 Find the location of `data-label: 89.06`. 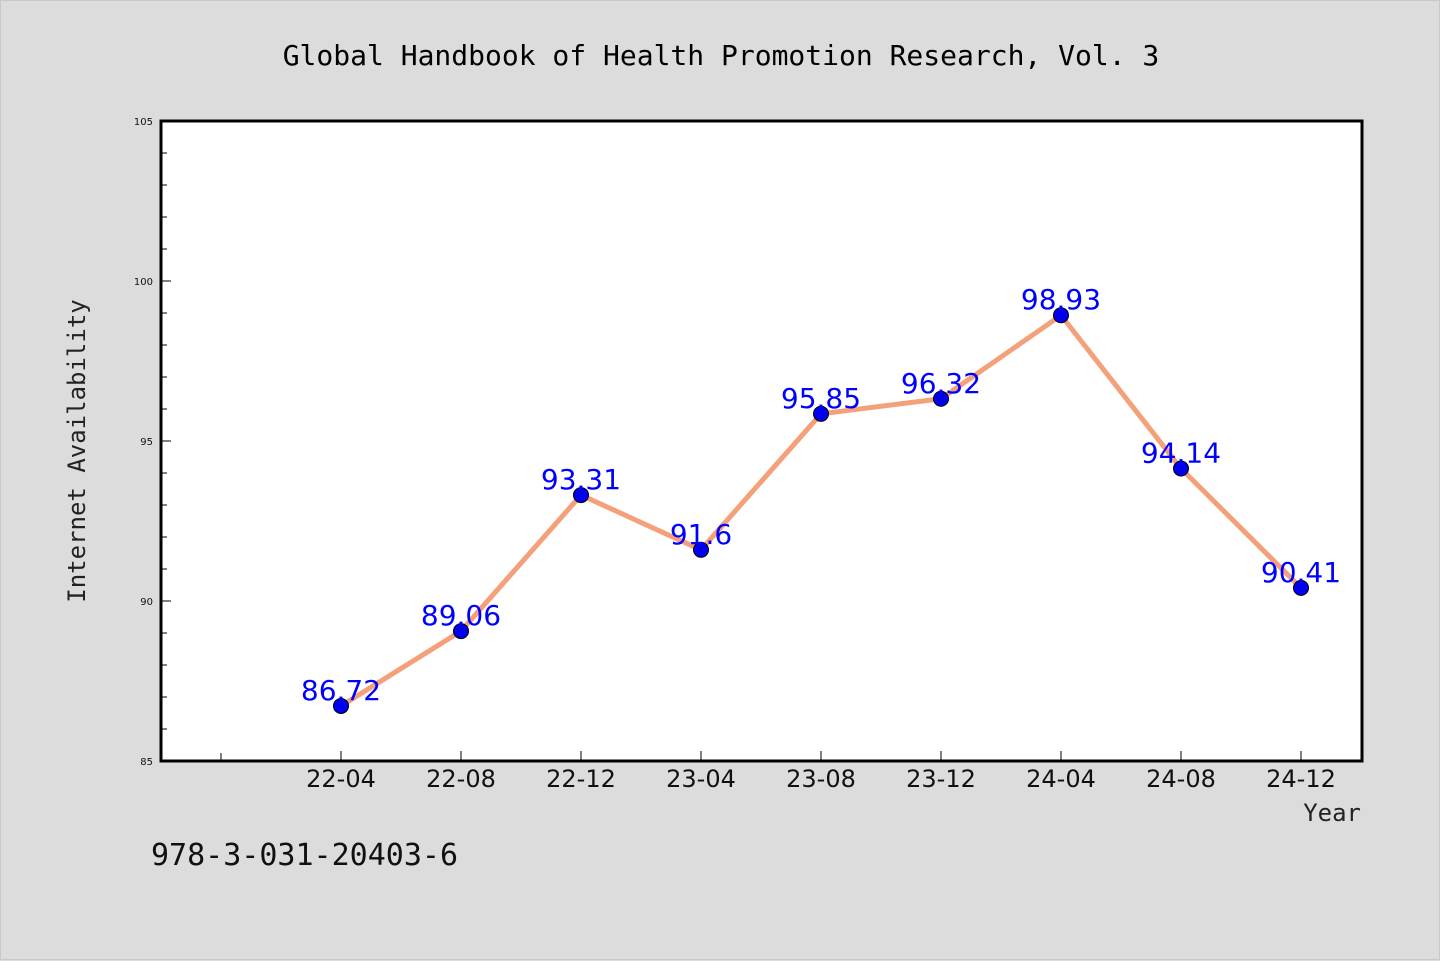

data-label: 89.06 is located at coordinates (461, 615).